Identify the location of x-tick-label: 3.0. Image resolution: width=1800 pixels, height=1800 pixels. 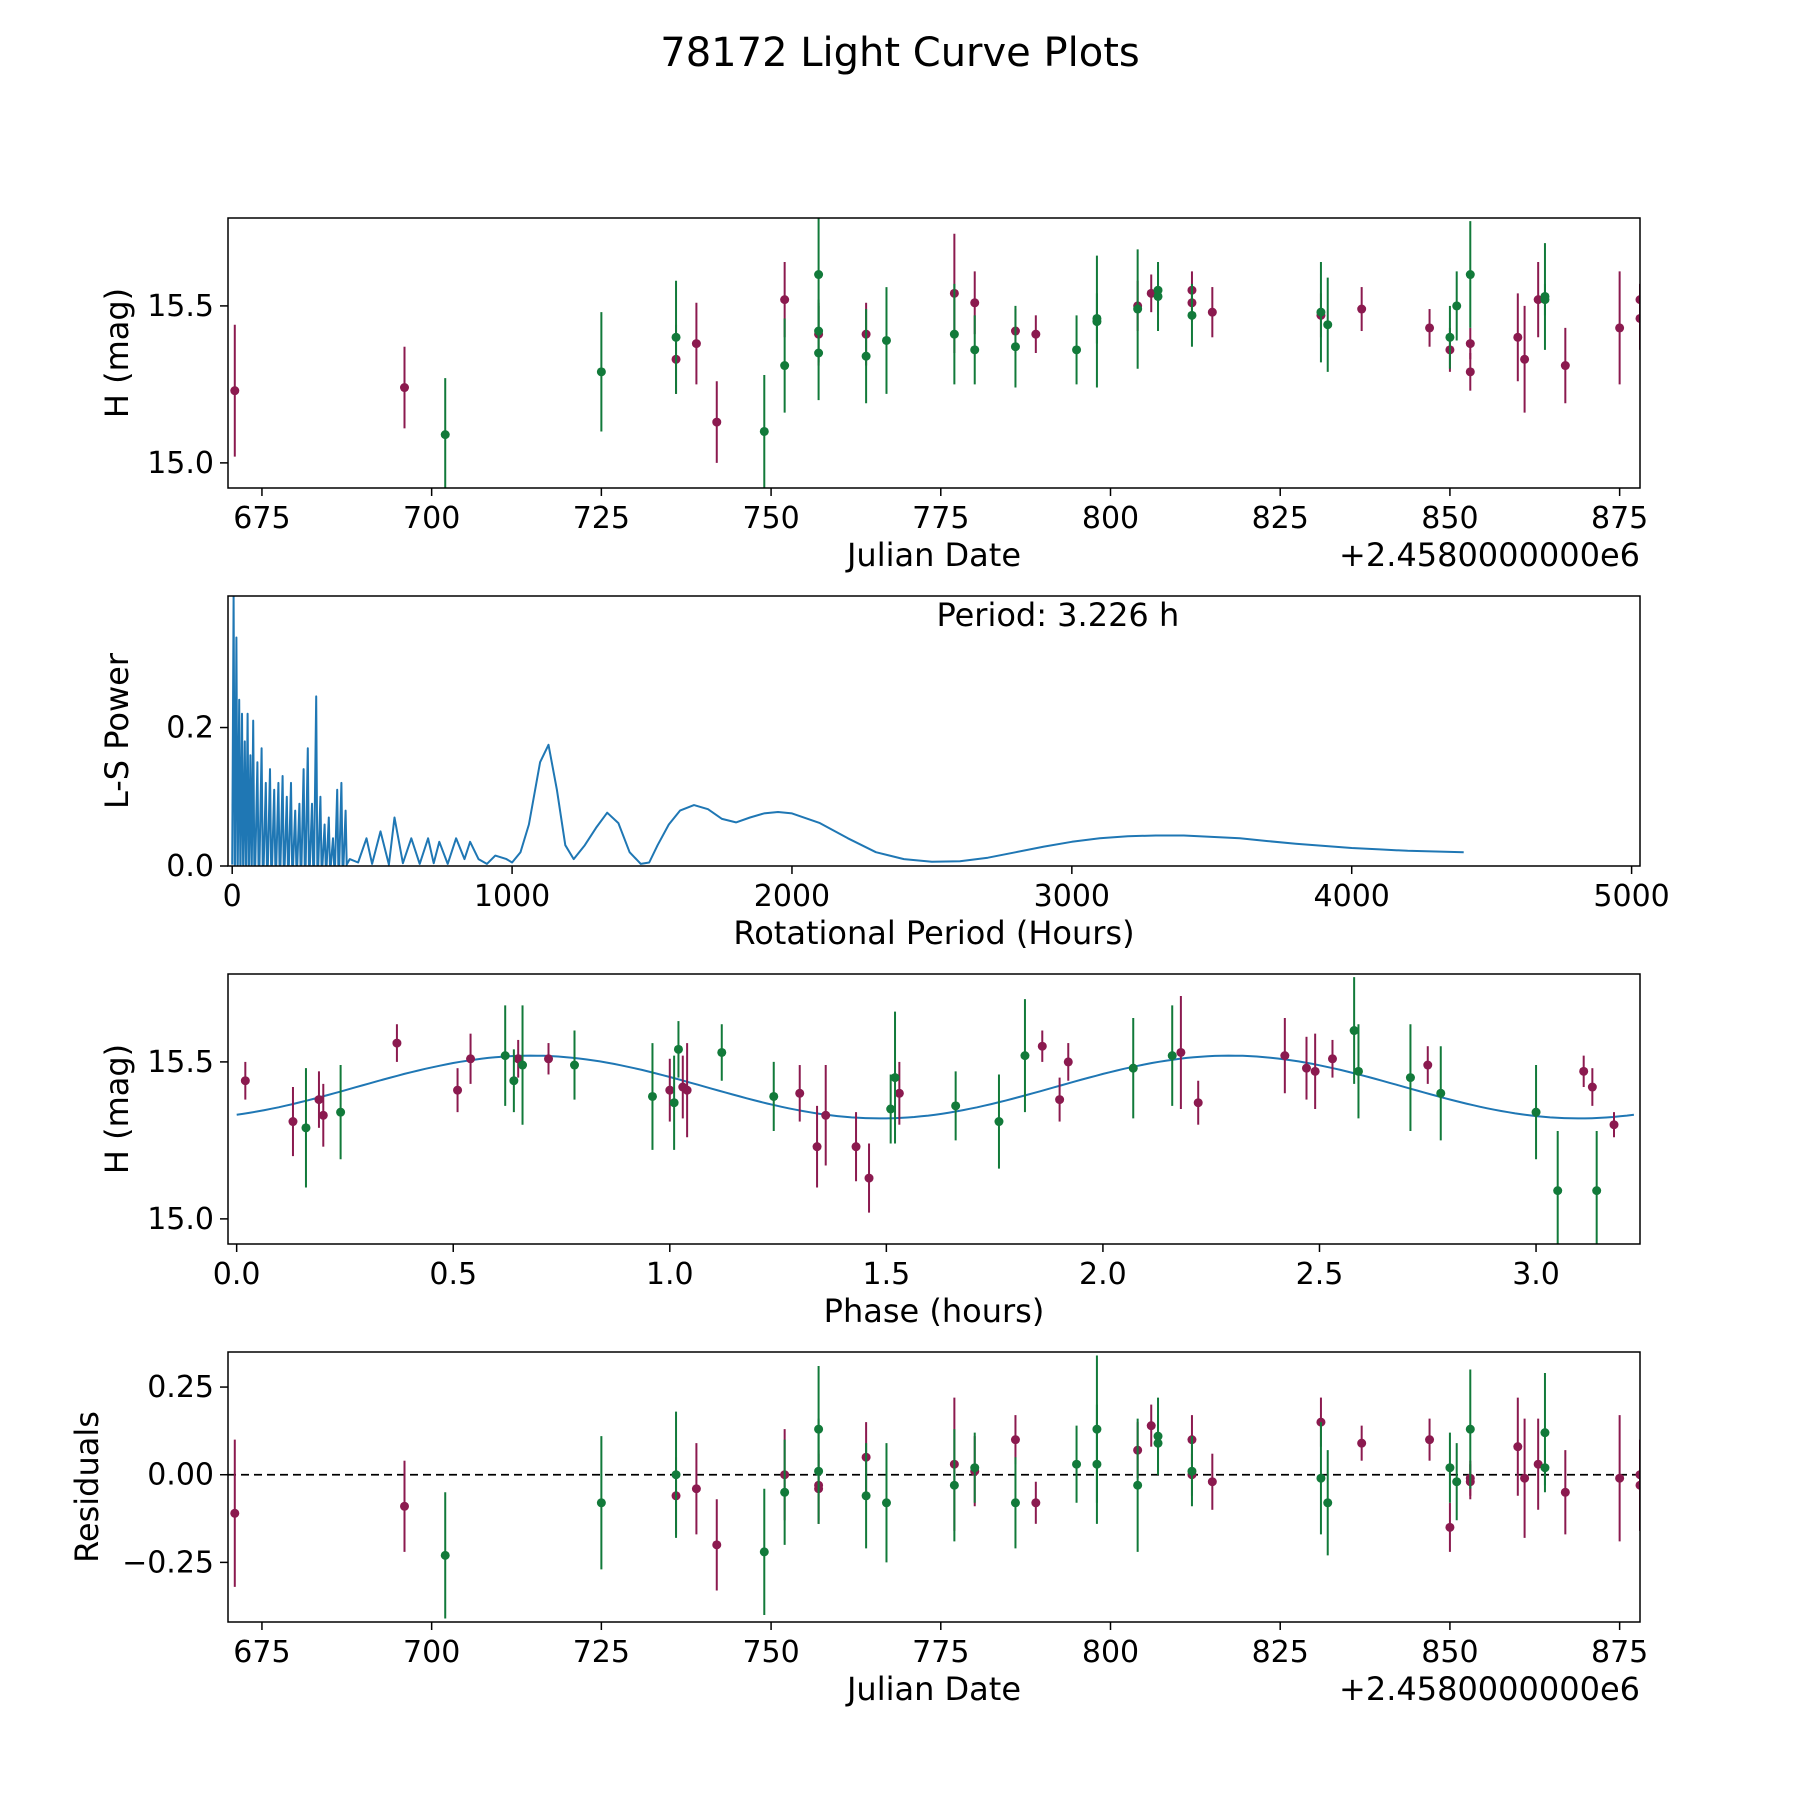
(1536, 1274).